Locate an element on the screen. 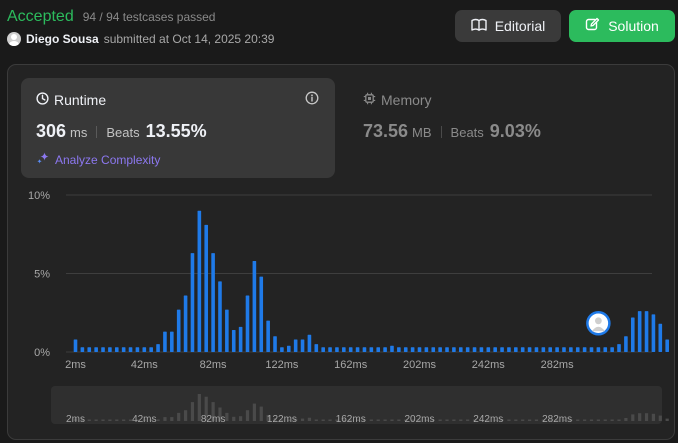 The width and height of the screenshot is (678, 443). solution-button: Solution is located at coordinates (622, 26).